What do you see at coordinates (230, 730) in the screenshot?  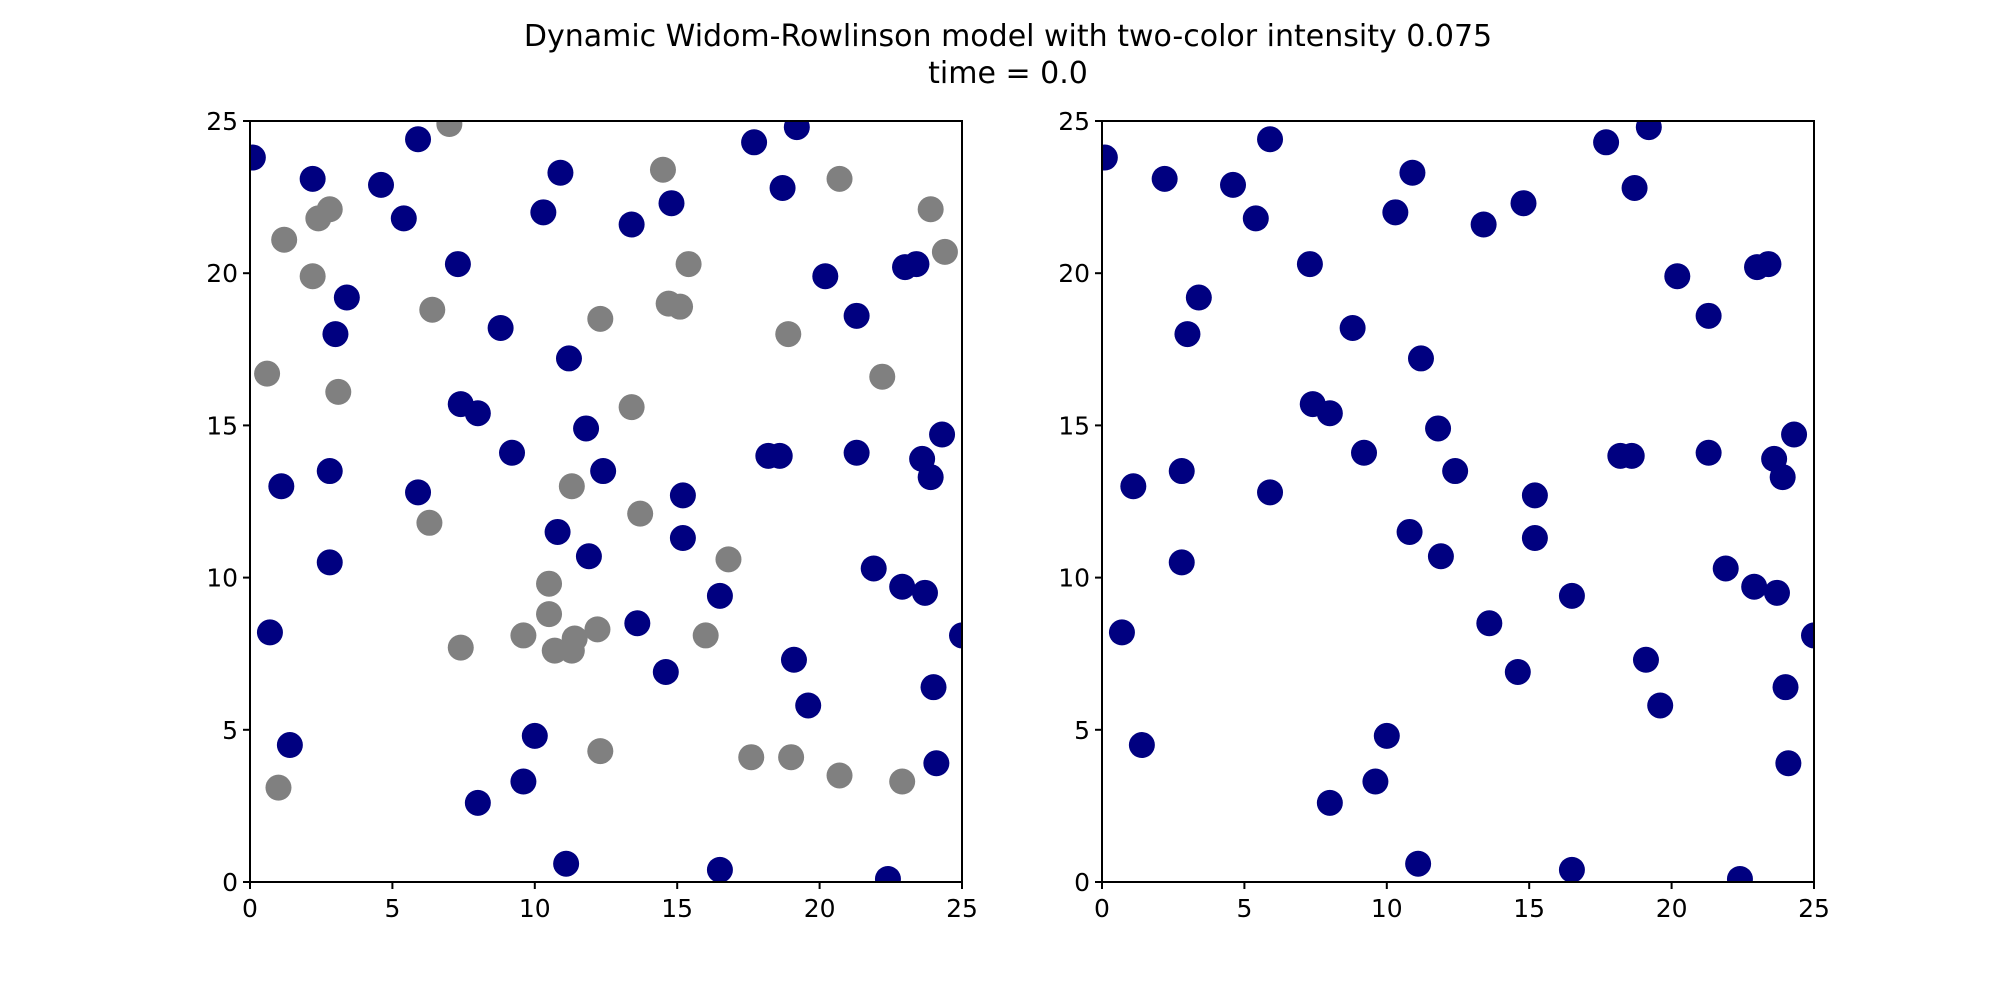 I see `left-y-tick-label-5: 5` at bounding box center [230, 730].